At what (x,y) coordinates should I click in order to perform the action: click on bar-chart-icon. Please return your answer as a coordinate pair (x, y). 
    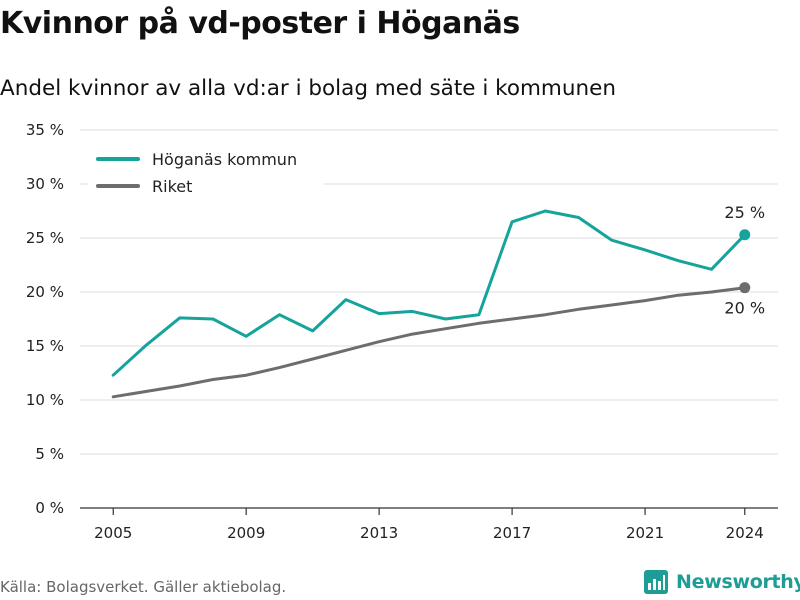
    Looking at the image, I should click on (656, 582).